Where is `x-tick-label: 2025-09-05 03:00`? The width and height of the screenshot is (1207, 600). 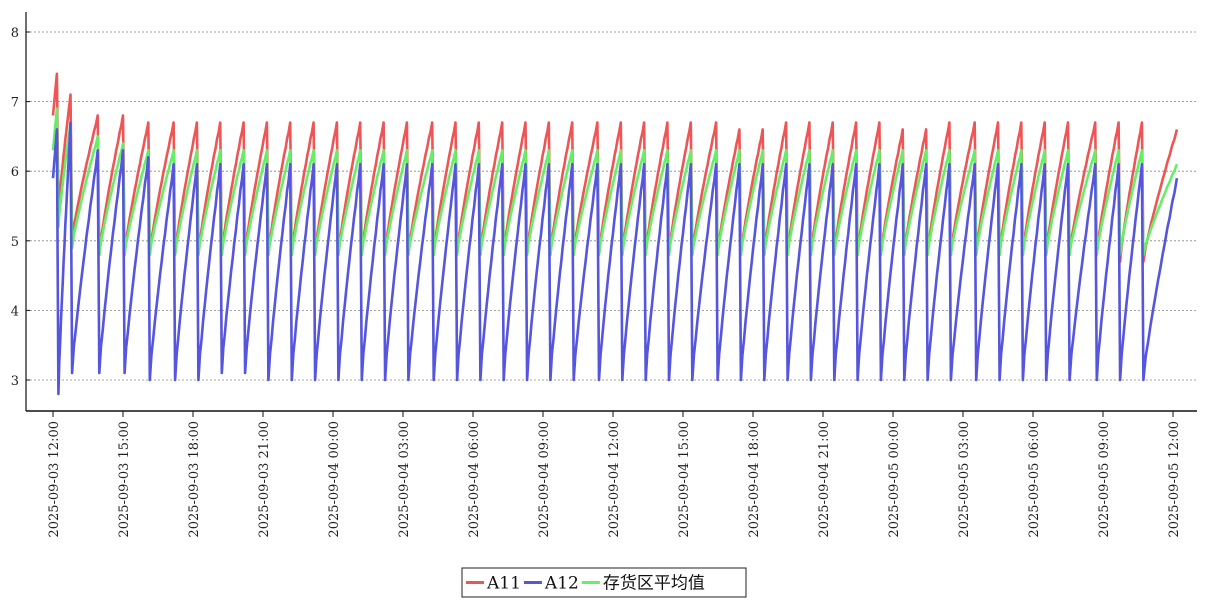 x-tick-label: 2025-09-05 03:00 is located at coordinates (964, 479).